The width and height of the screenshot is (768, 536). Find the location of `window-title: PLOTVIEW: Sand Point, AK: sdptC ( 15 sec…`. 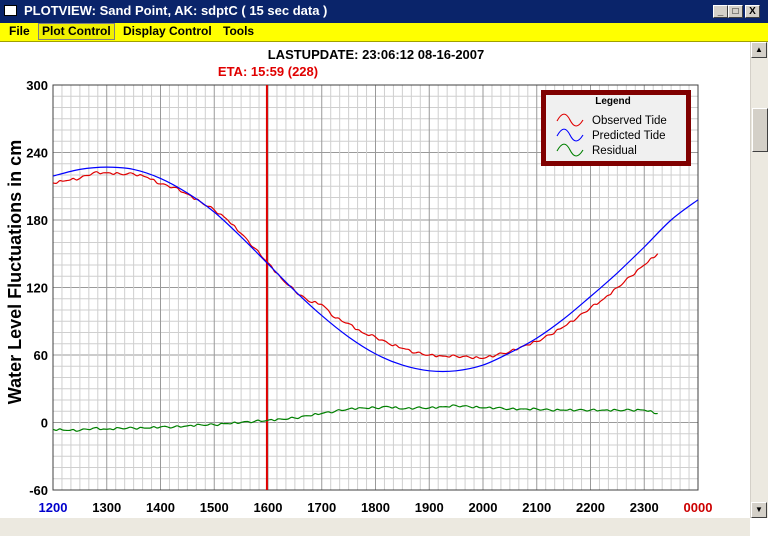

window-title: PLOTVIEW: Sand Point, AK: sdptC ( 15 sec… is located at coordinates (176, 10).